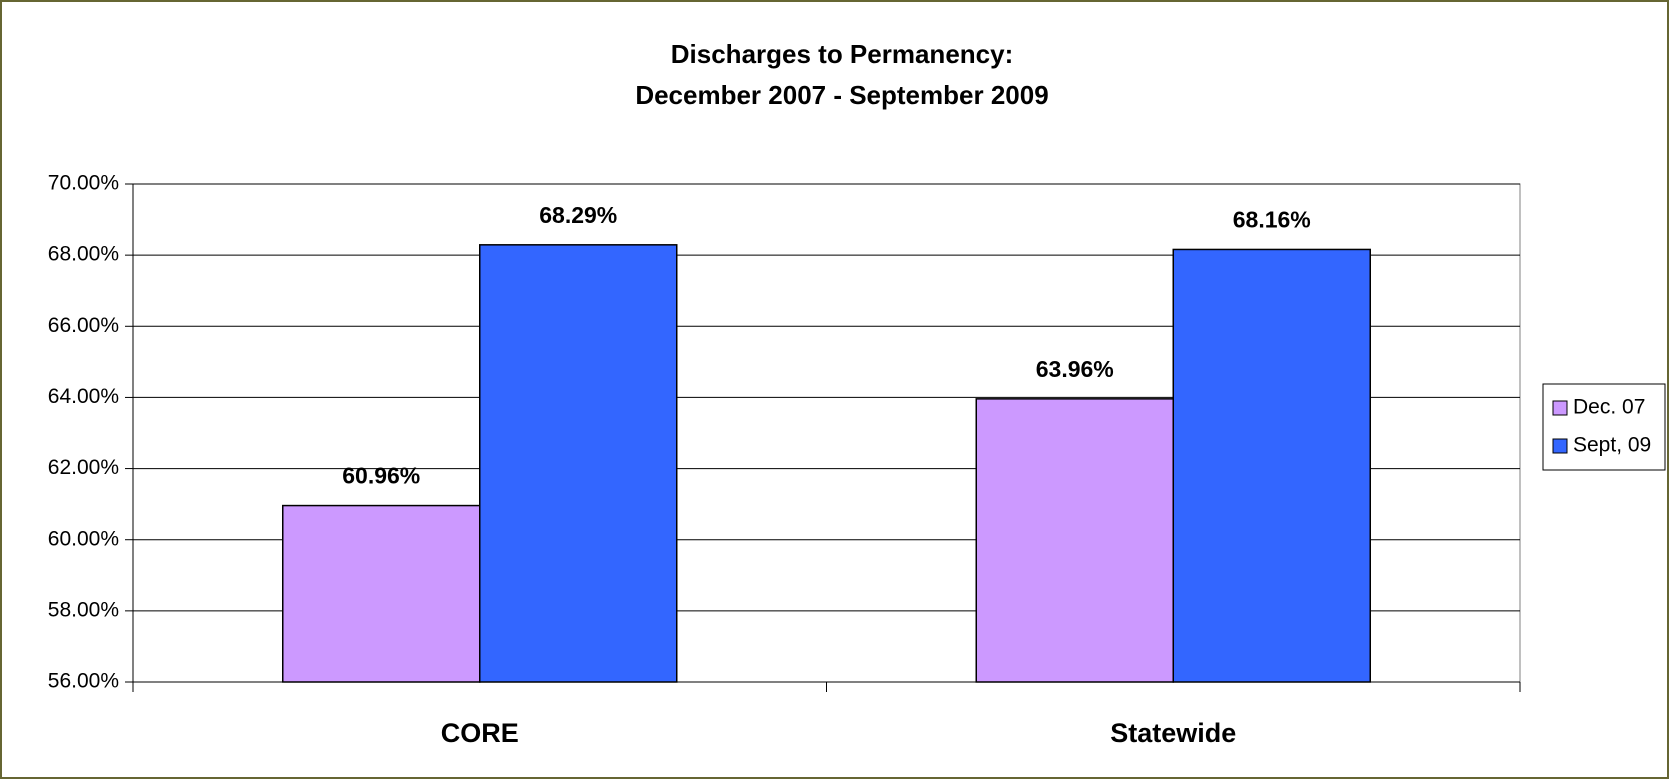  I want to click on x-tick-label: Statewide, so click(1173, 733).